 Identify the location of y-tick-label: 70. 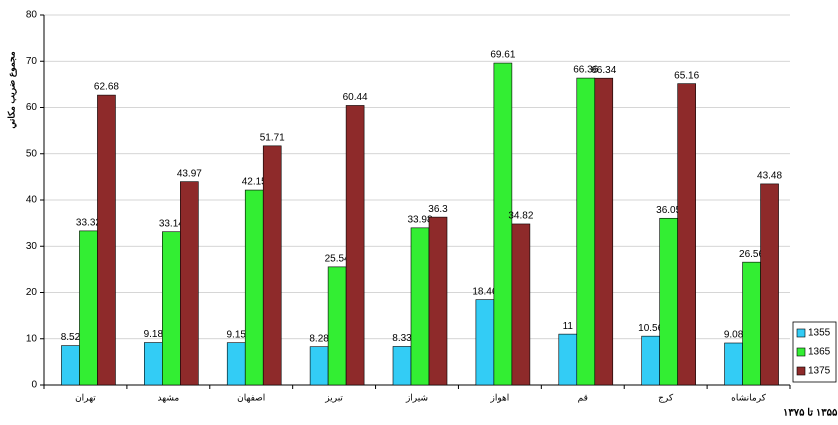
(32, 61).